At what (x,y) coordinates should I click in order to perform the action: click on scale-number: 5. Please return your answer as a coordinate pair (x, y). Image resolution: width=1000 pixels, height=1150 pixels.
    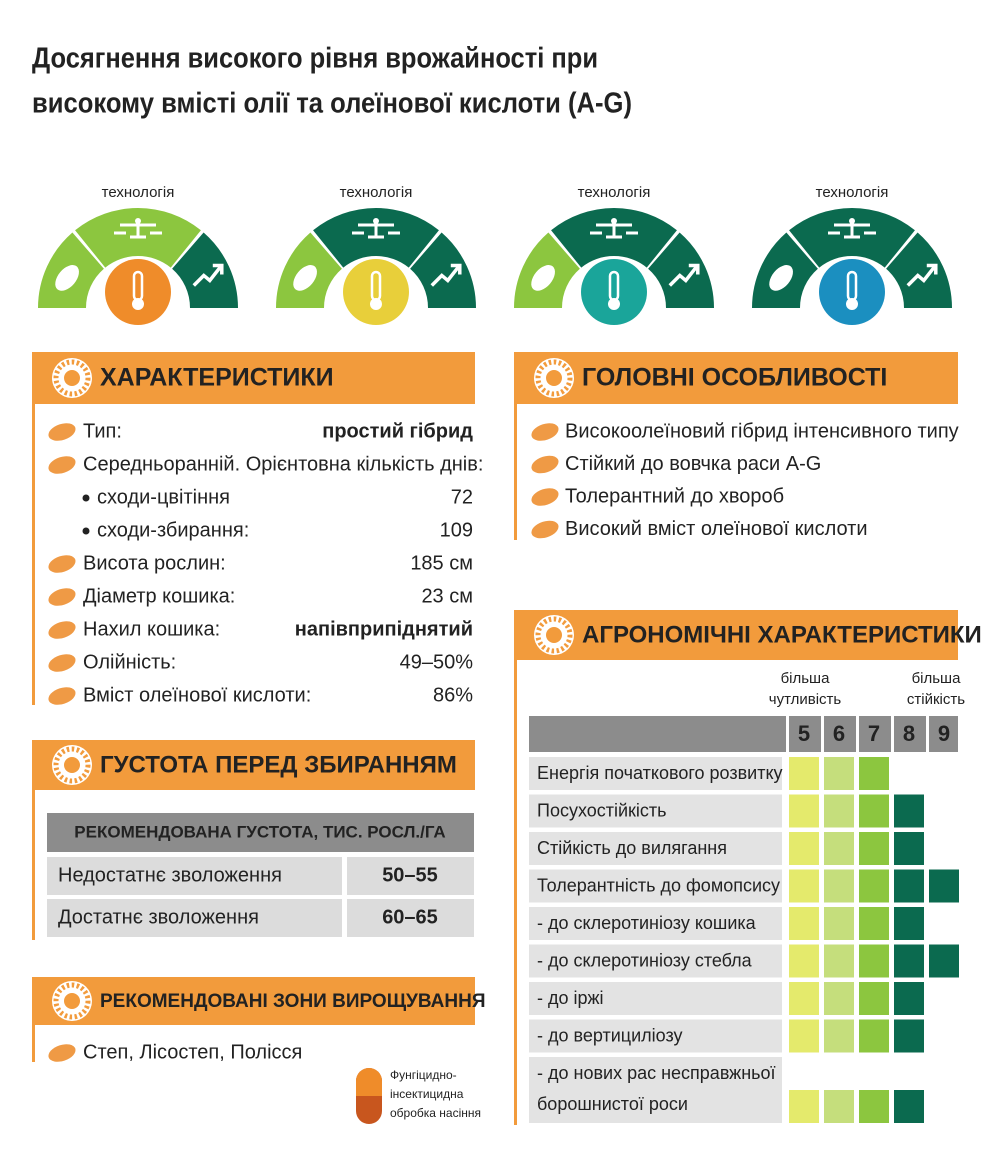
    Looking at the image, I should click on (804, 733).